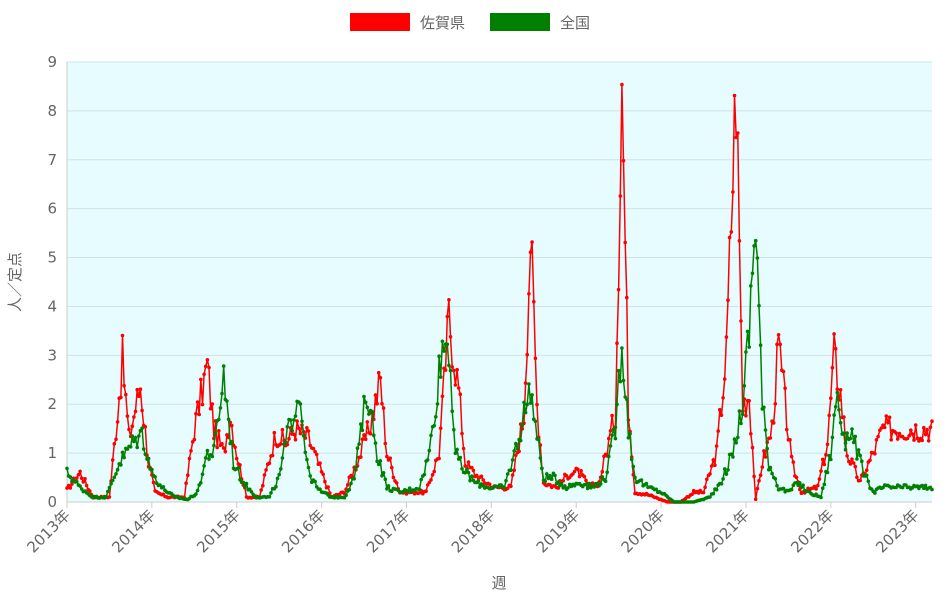 This screenshot has height=600, width=945. I want to click on y-tick-label: 1, so click(52, 453).